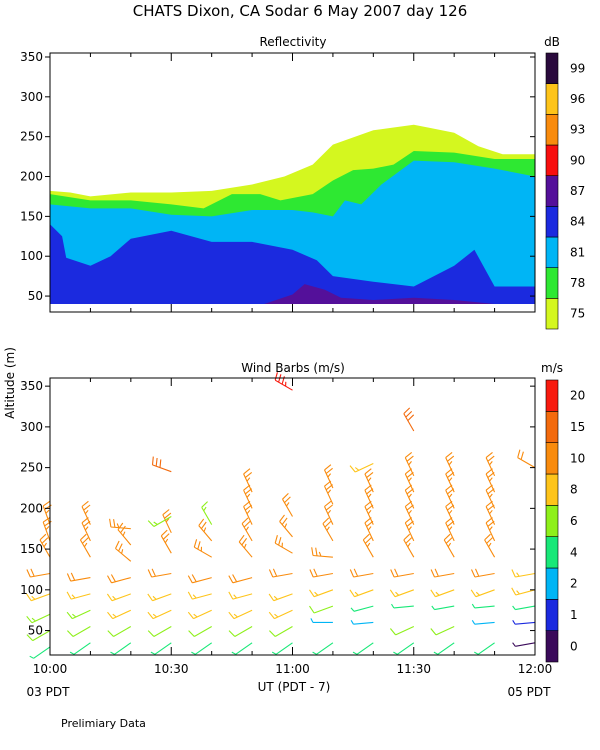 The image size is (600, 750). I want to click on reflectivity-colorbar-label-96: 96, so click(577, 99).